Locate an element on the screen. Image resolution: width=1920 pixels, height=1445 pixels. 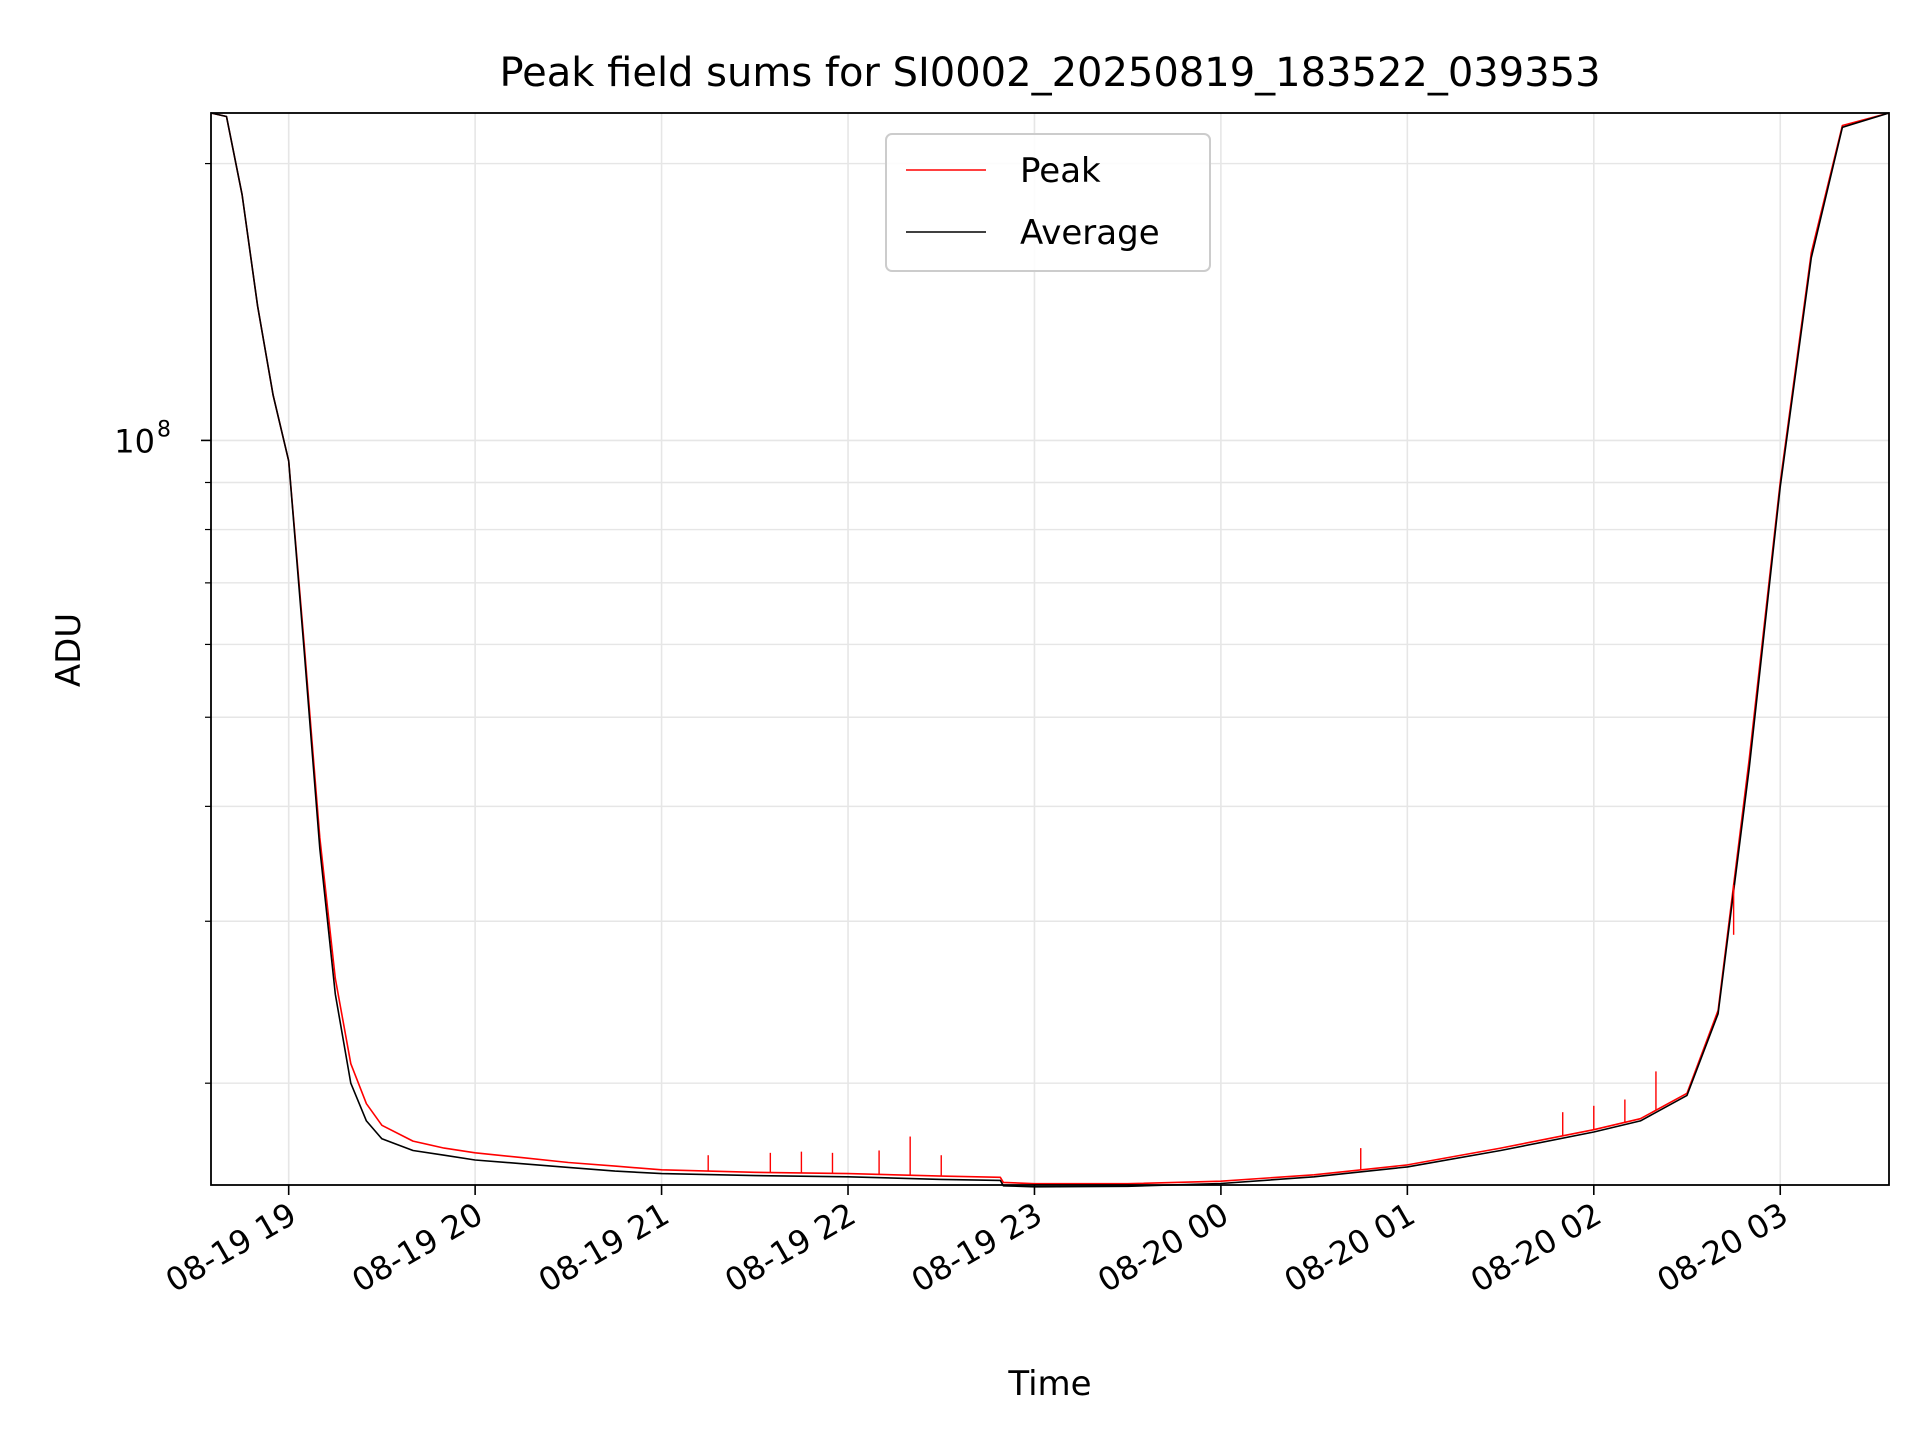
y-tick-label-exponent: 8 is located at coordinates (164, 429).